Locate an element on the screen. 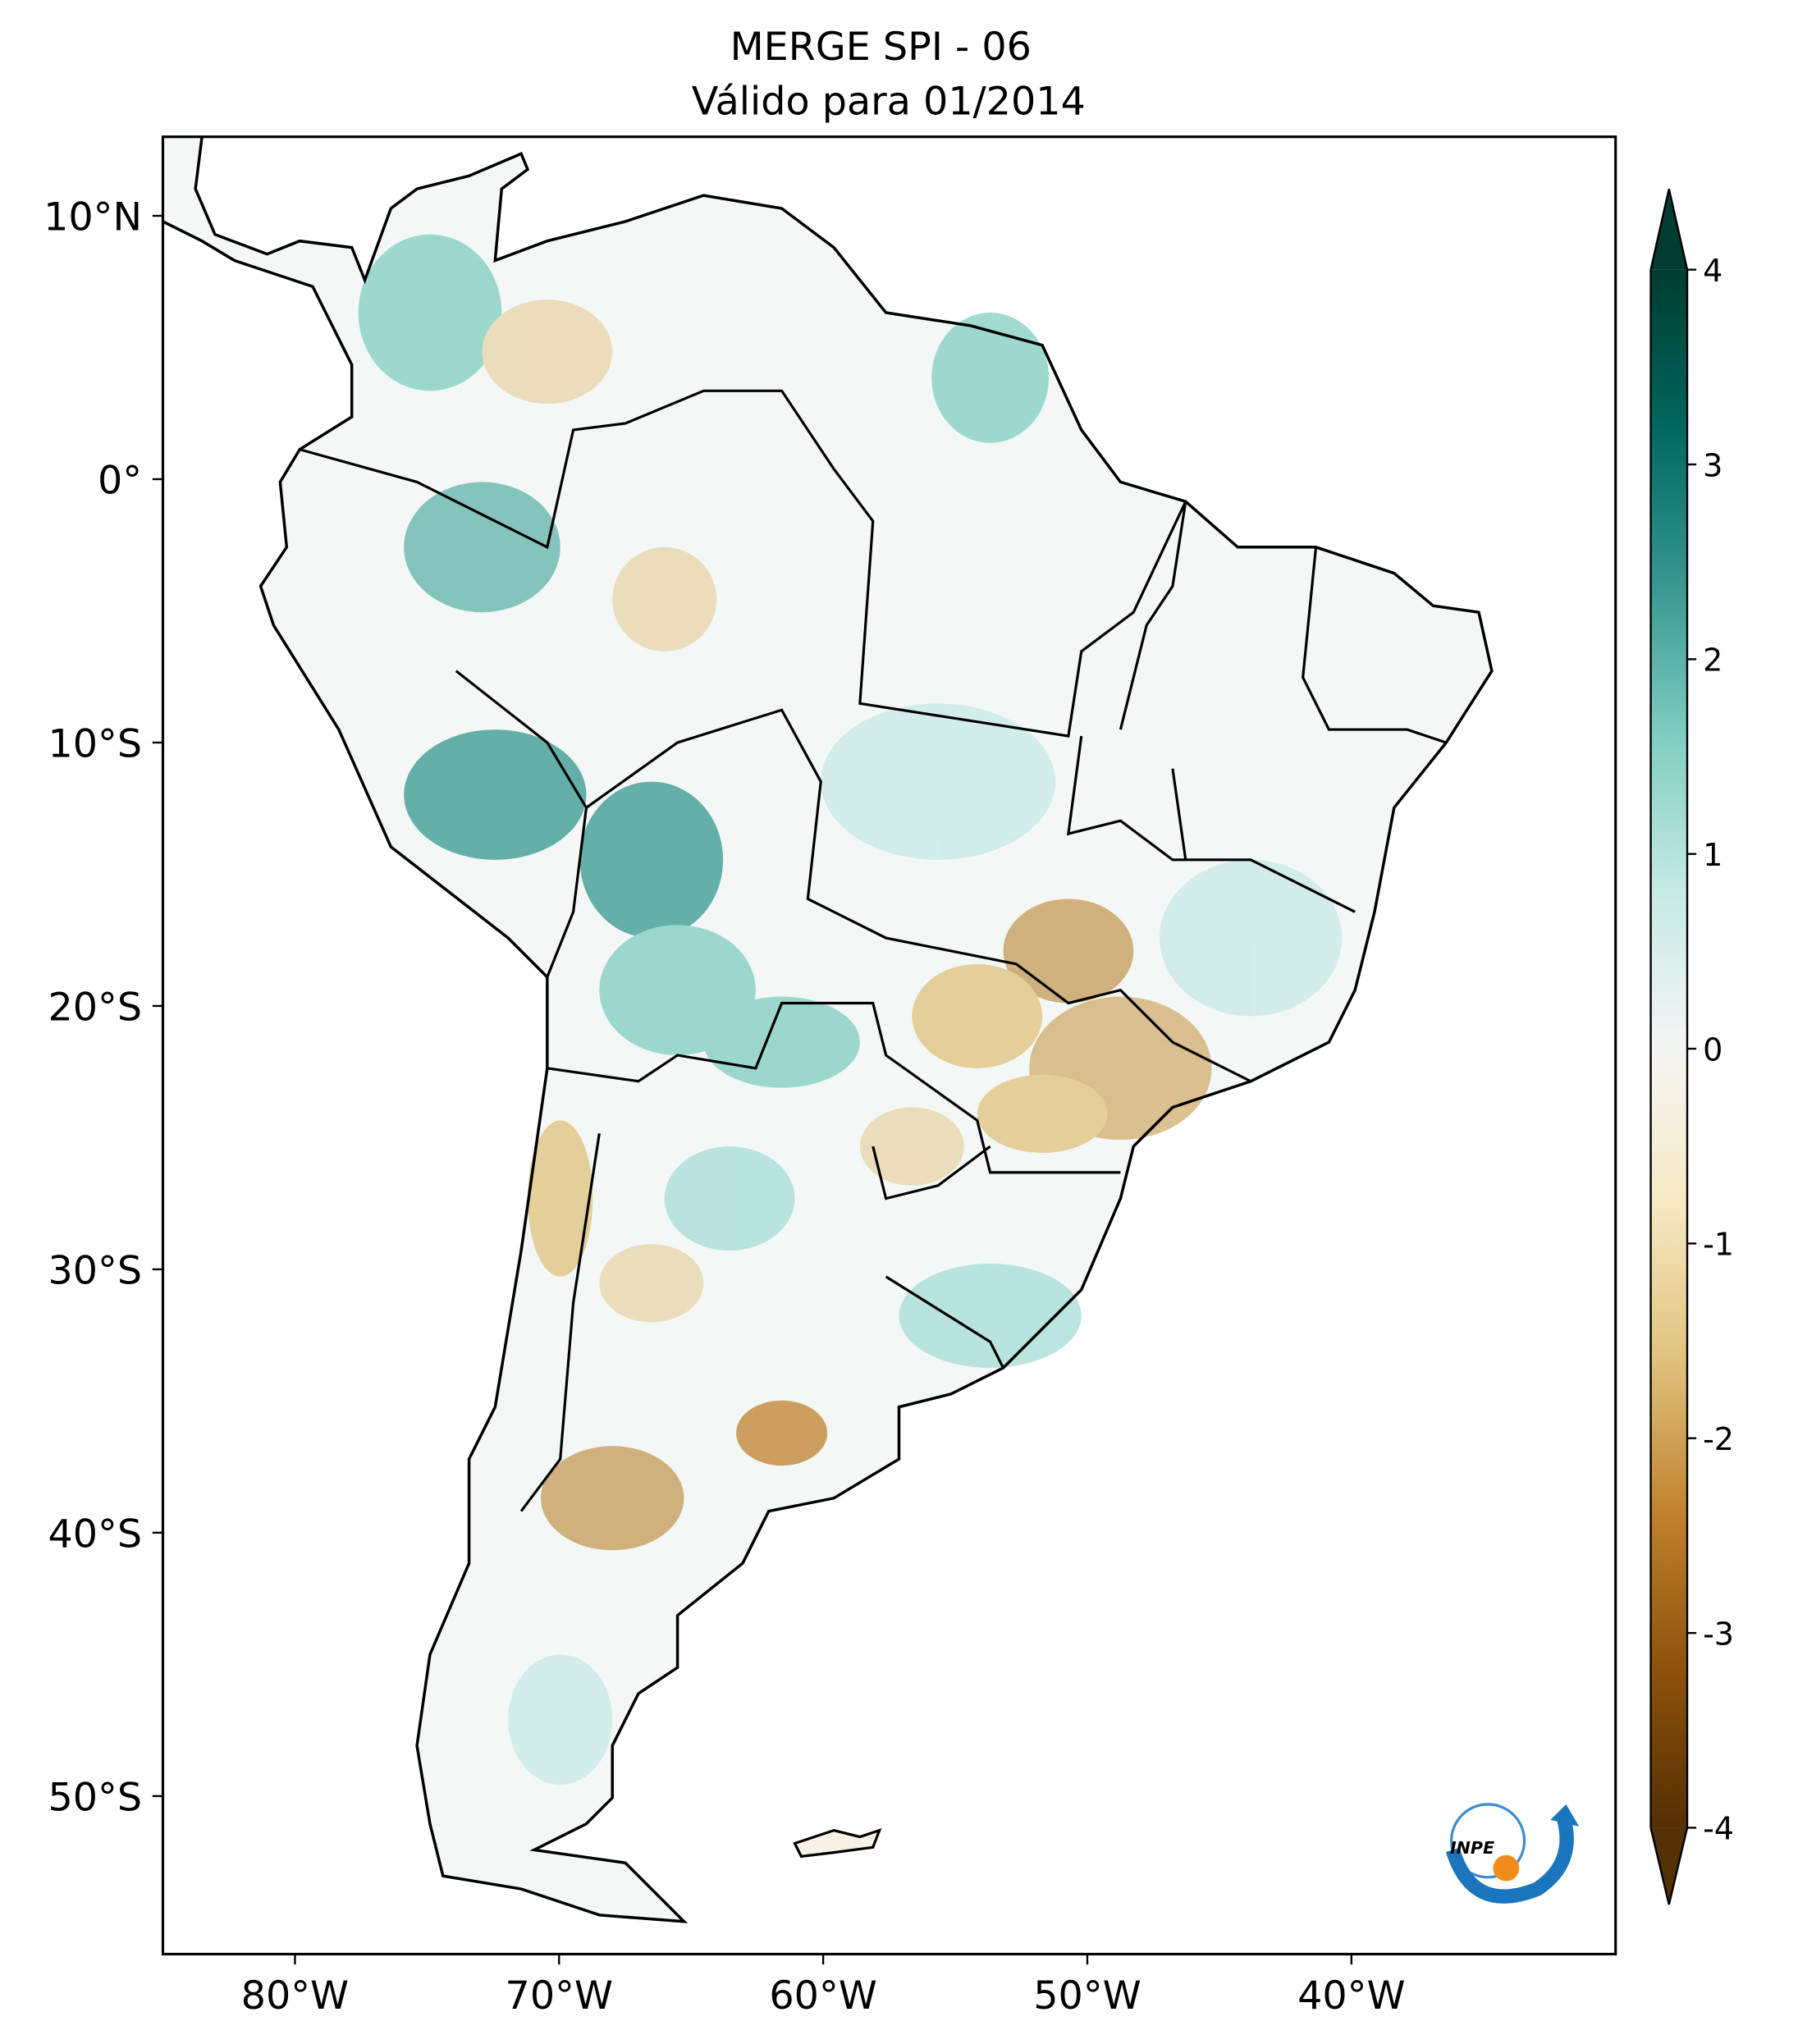 The image size is (1798, 2044). colorbar-extend-max is located at coordinates (1669, 229).